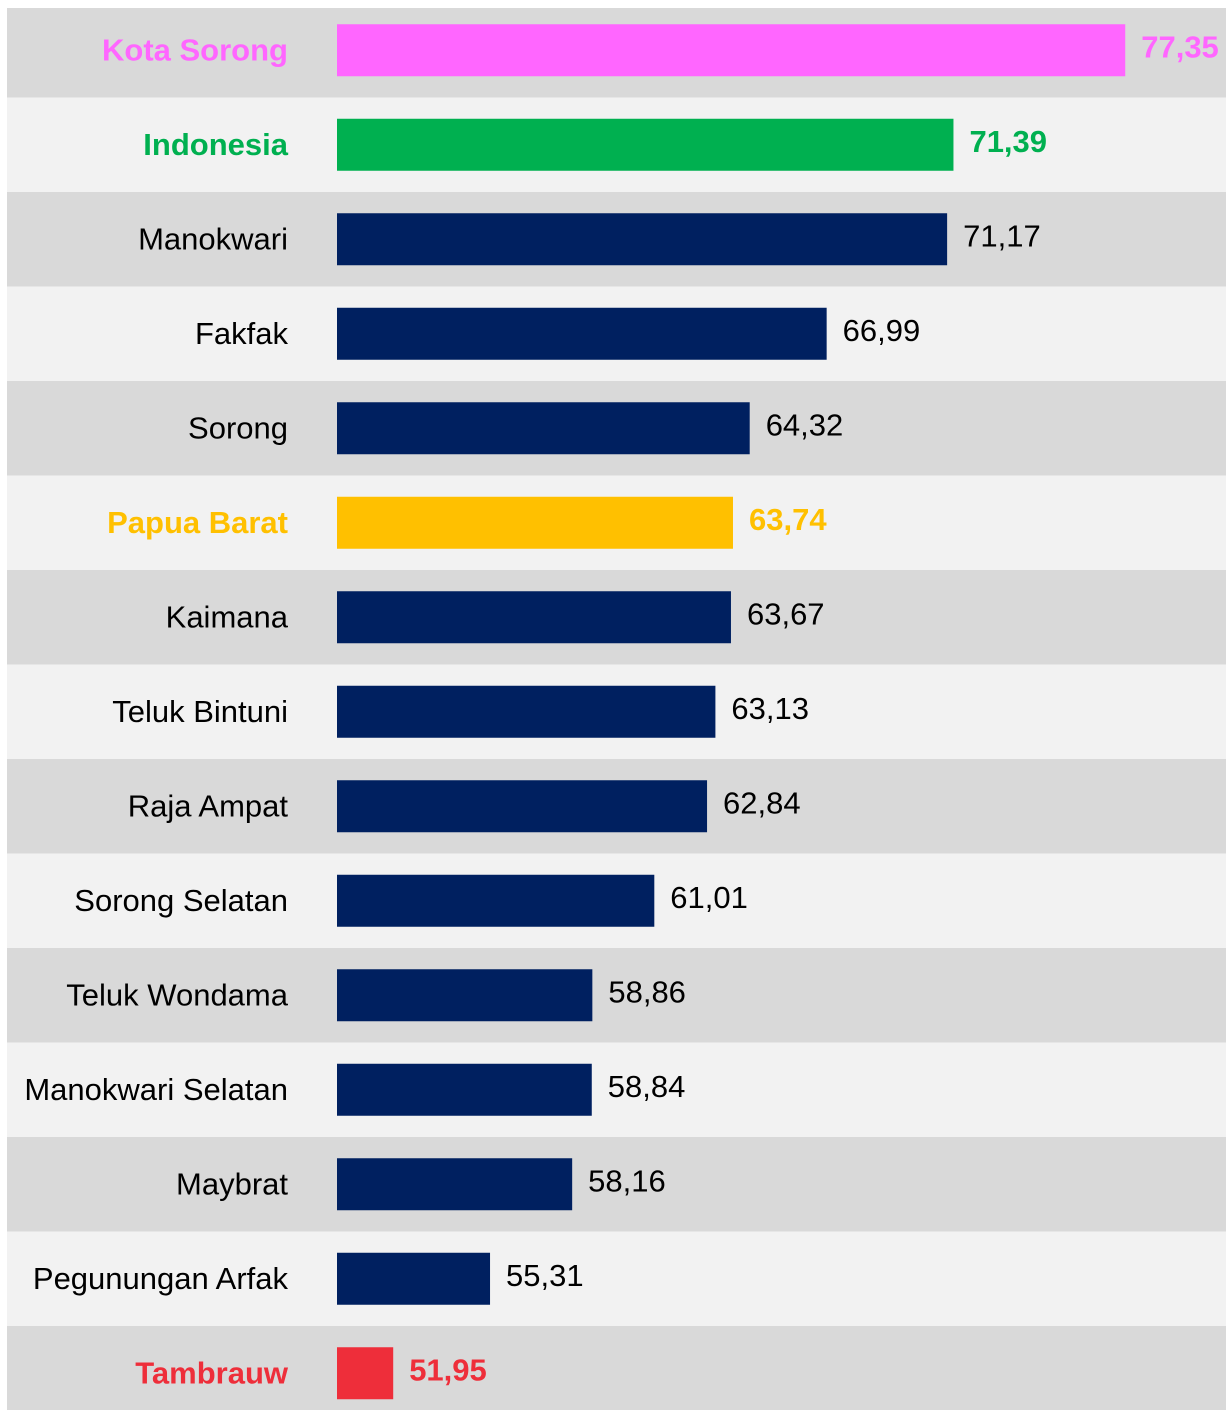  What do you see at coordinates (238, 427) in the screenshot?
I see `category-label: Sorong` at bounding box center [238, 427].